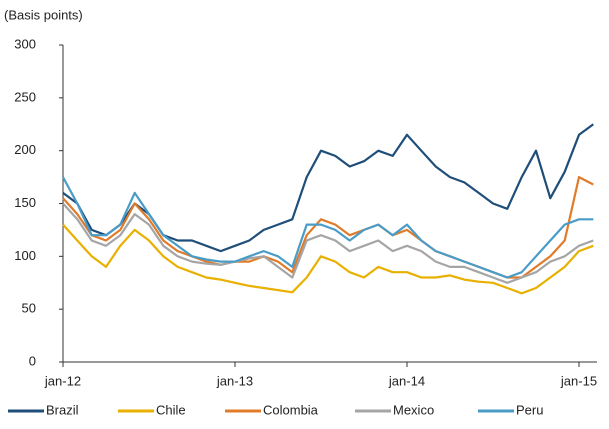 The image size is (609, 429). I want to click on x-tick-label: jan-12, so click(62, 380).